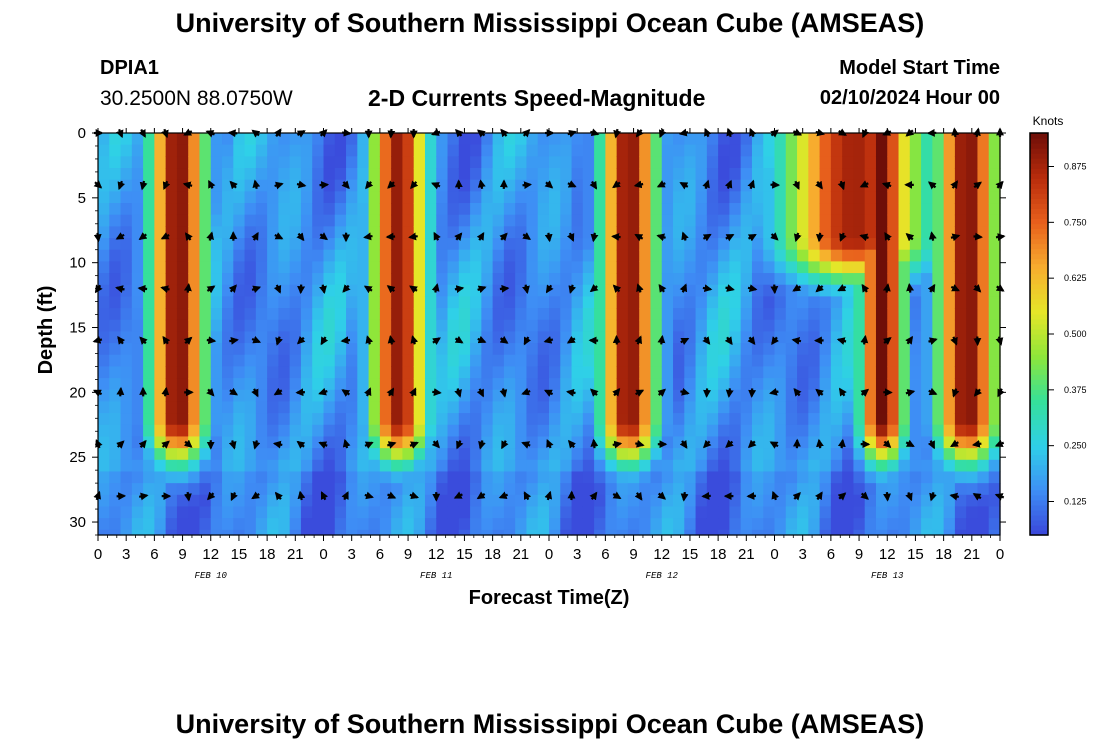  Describe the element at coordinates (1075, 390) in the screenshot. I see `colorbar-tick-label: 0.375` at that location.